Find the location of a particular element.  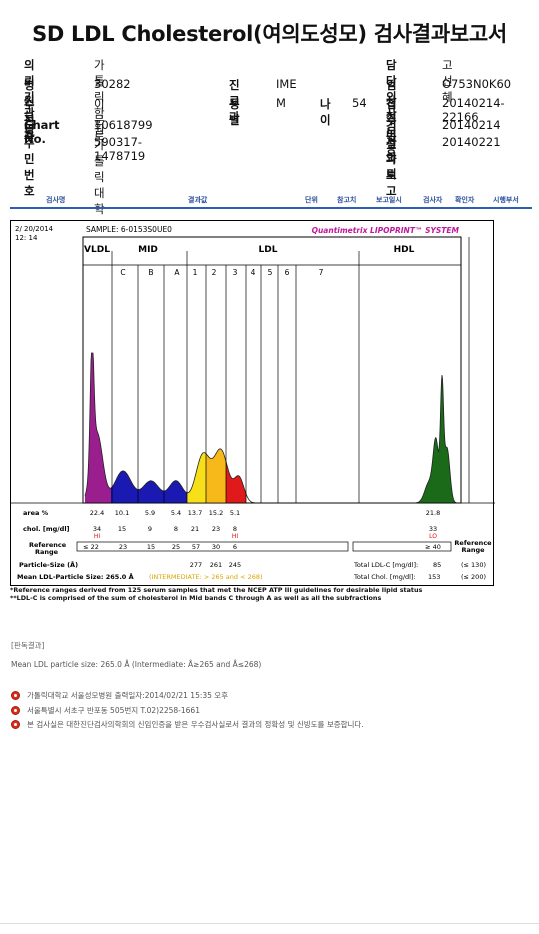

receipt-label: 접수번호 is located at coordinates (391, 128).